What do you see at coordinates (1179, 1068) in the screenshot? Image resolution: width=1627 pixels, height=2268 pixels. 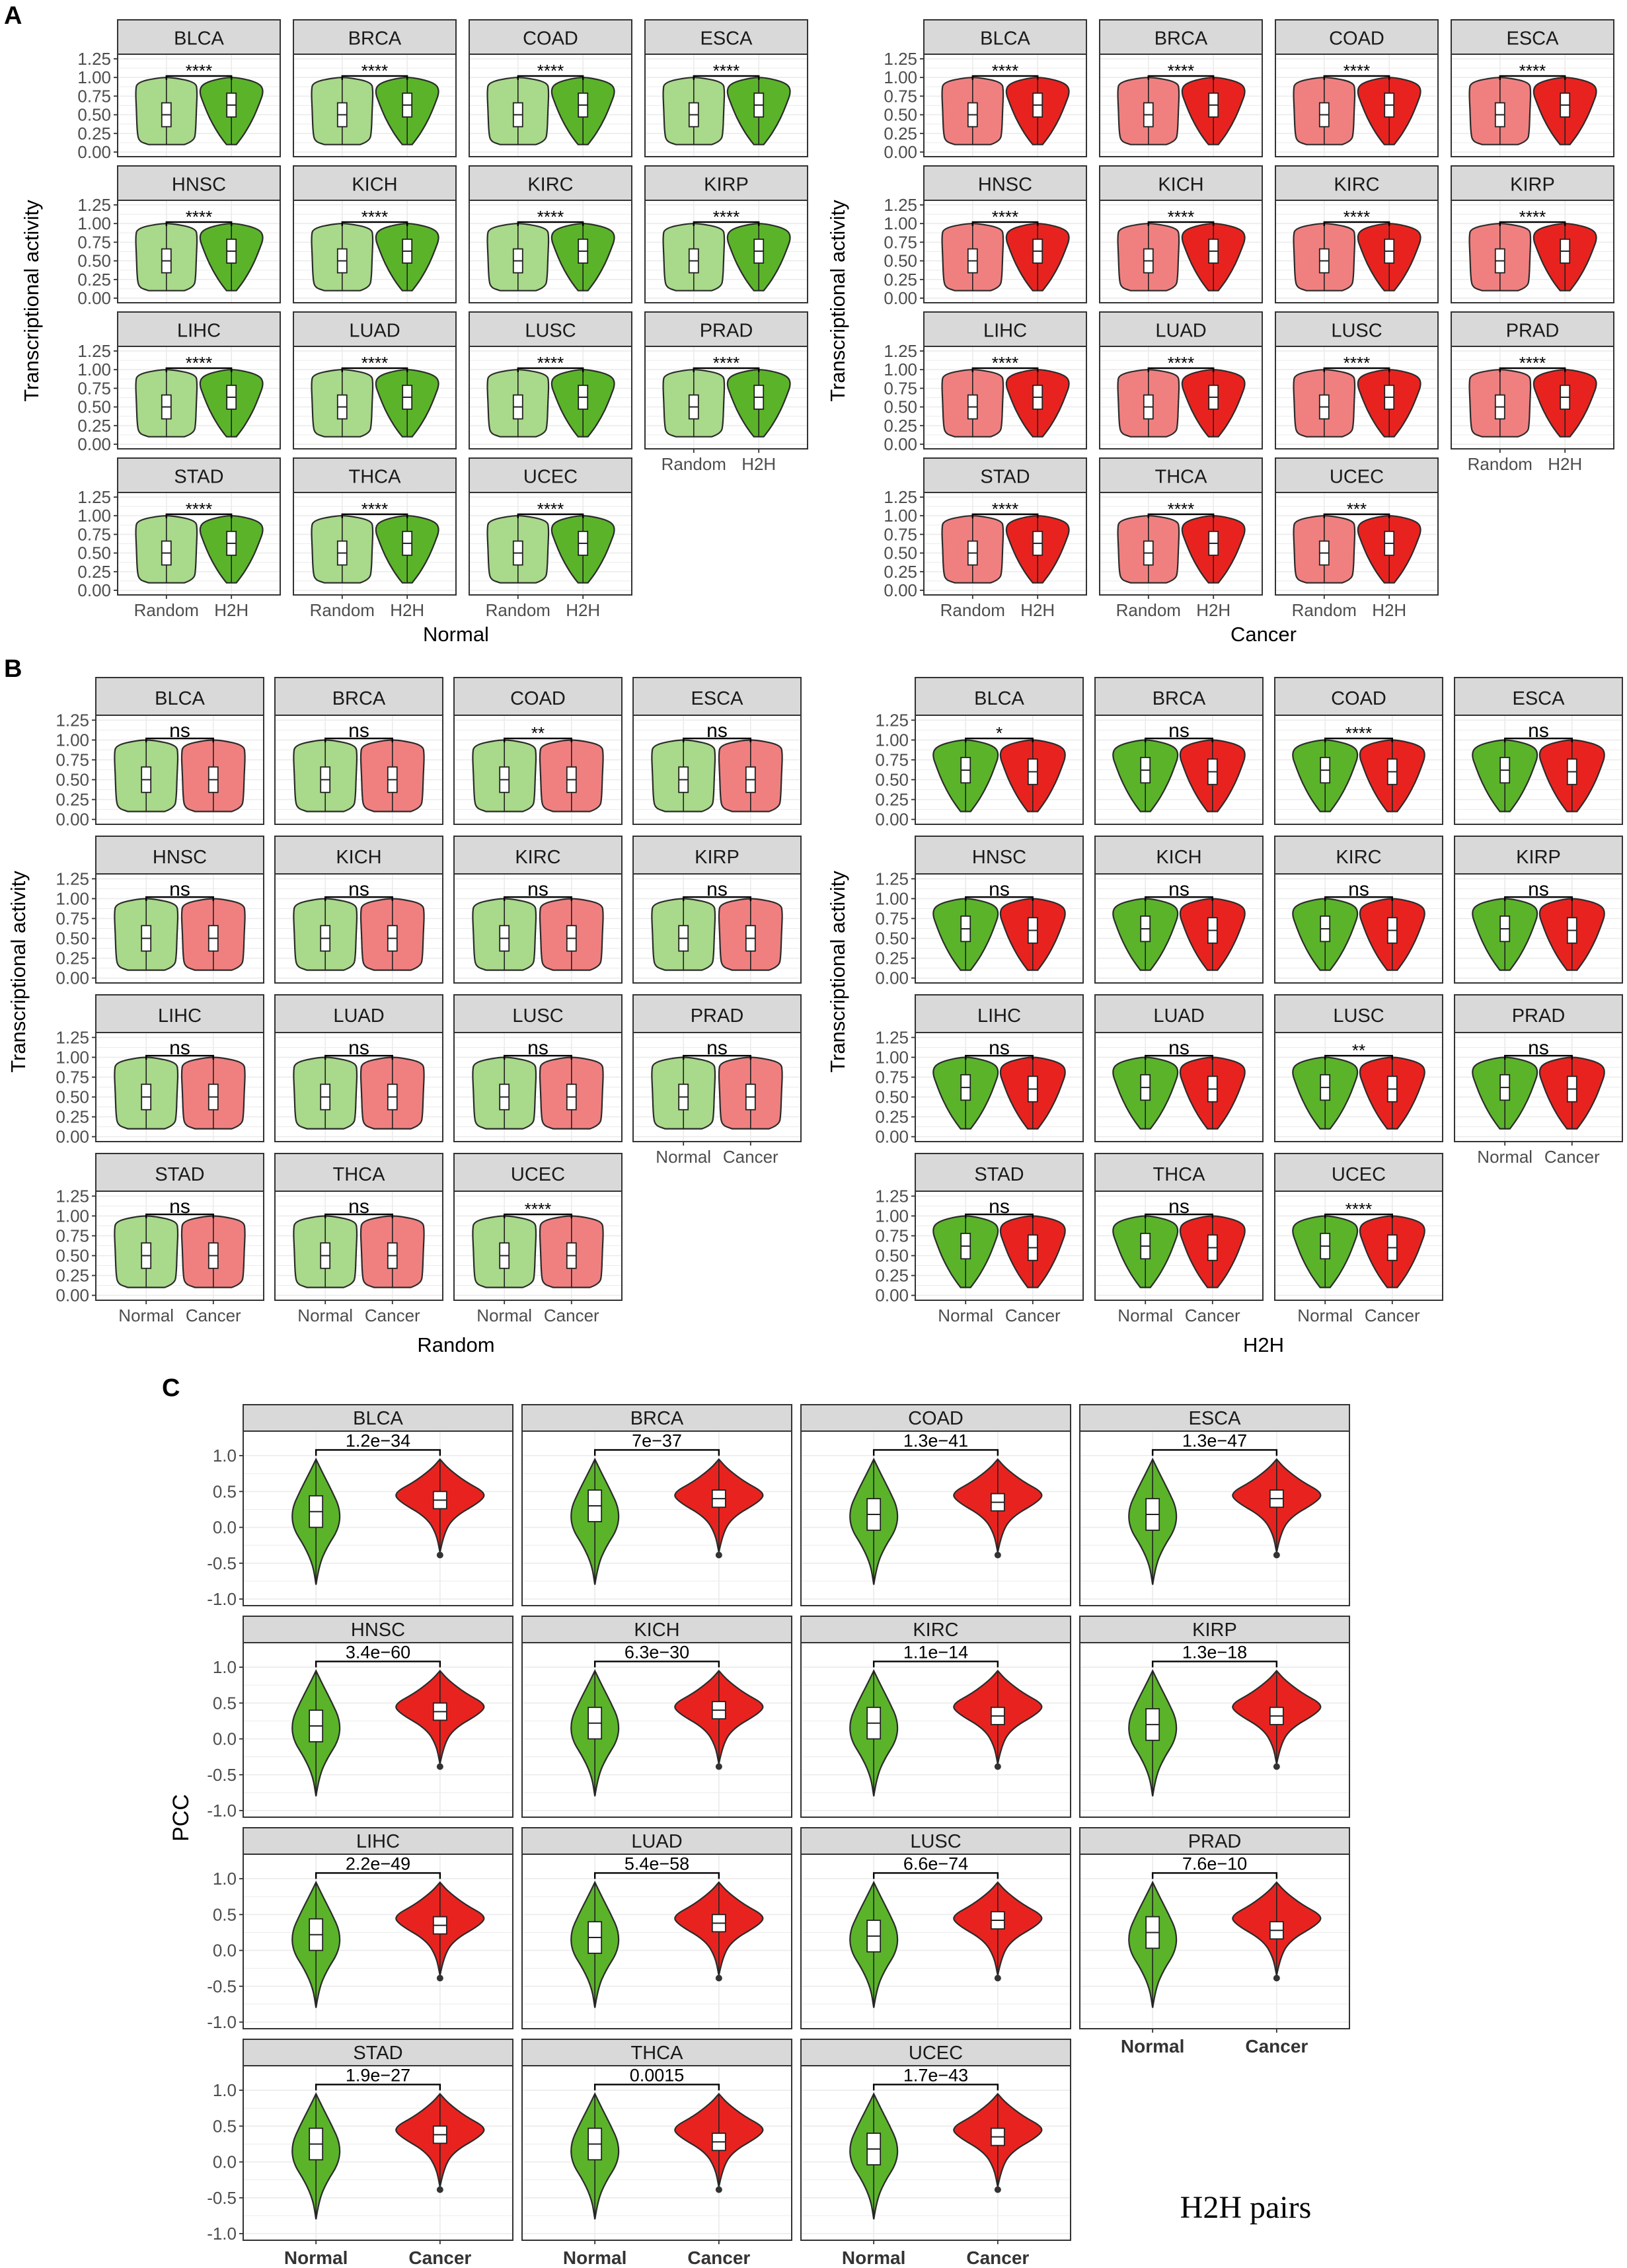 I see `facet-luad: LUAD ns` at bounding box center [1179, 1068].